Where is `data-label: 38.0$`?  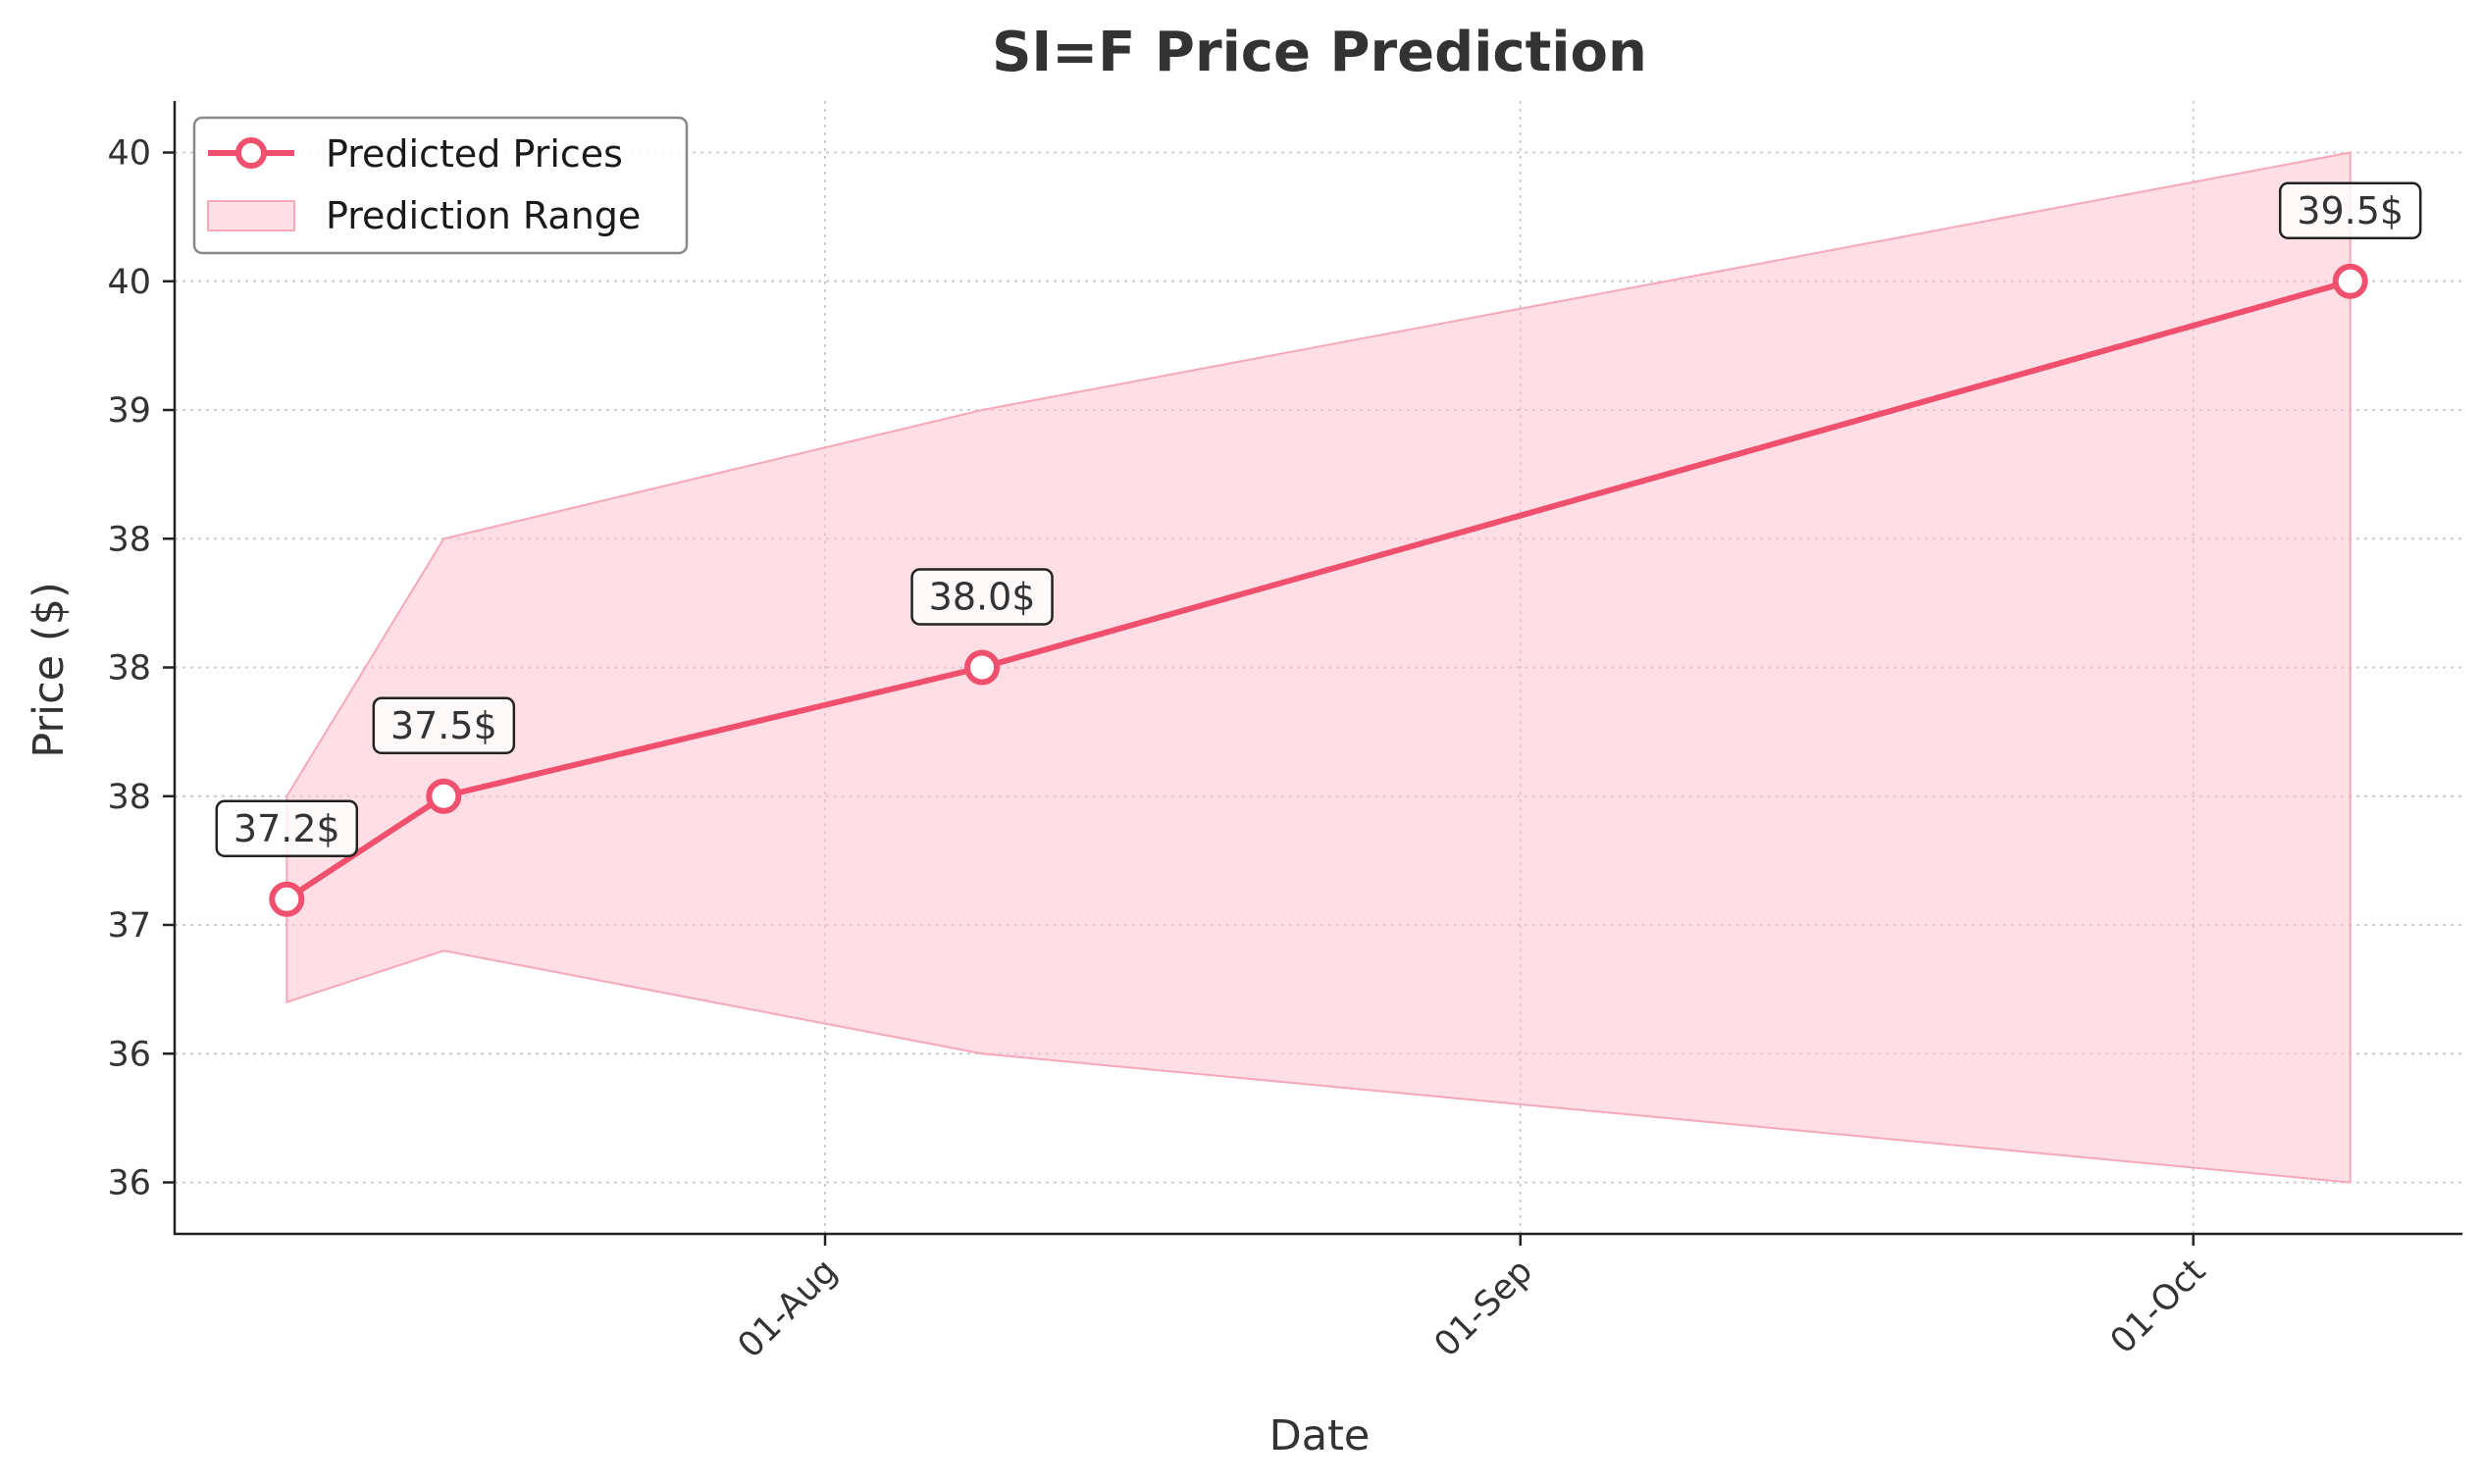
data-label: 38.0$ is located at coordinates (983, 597).